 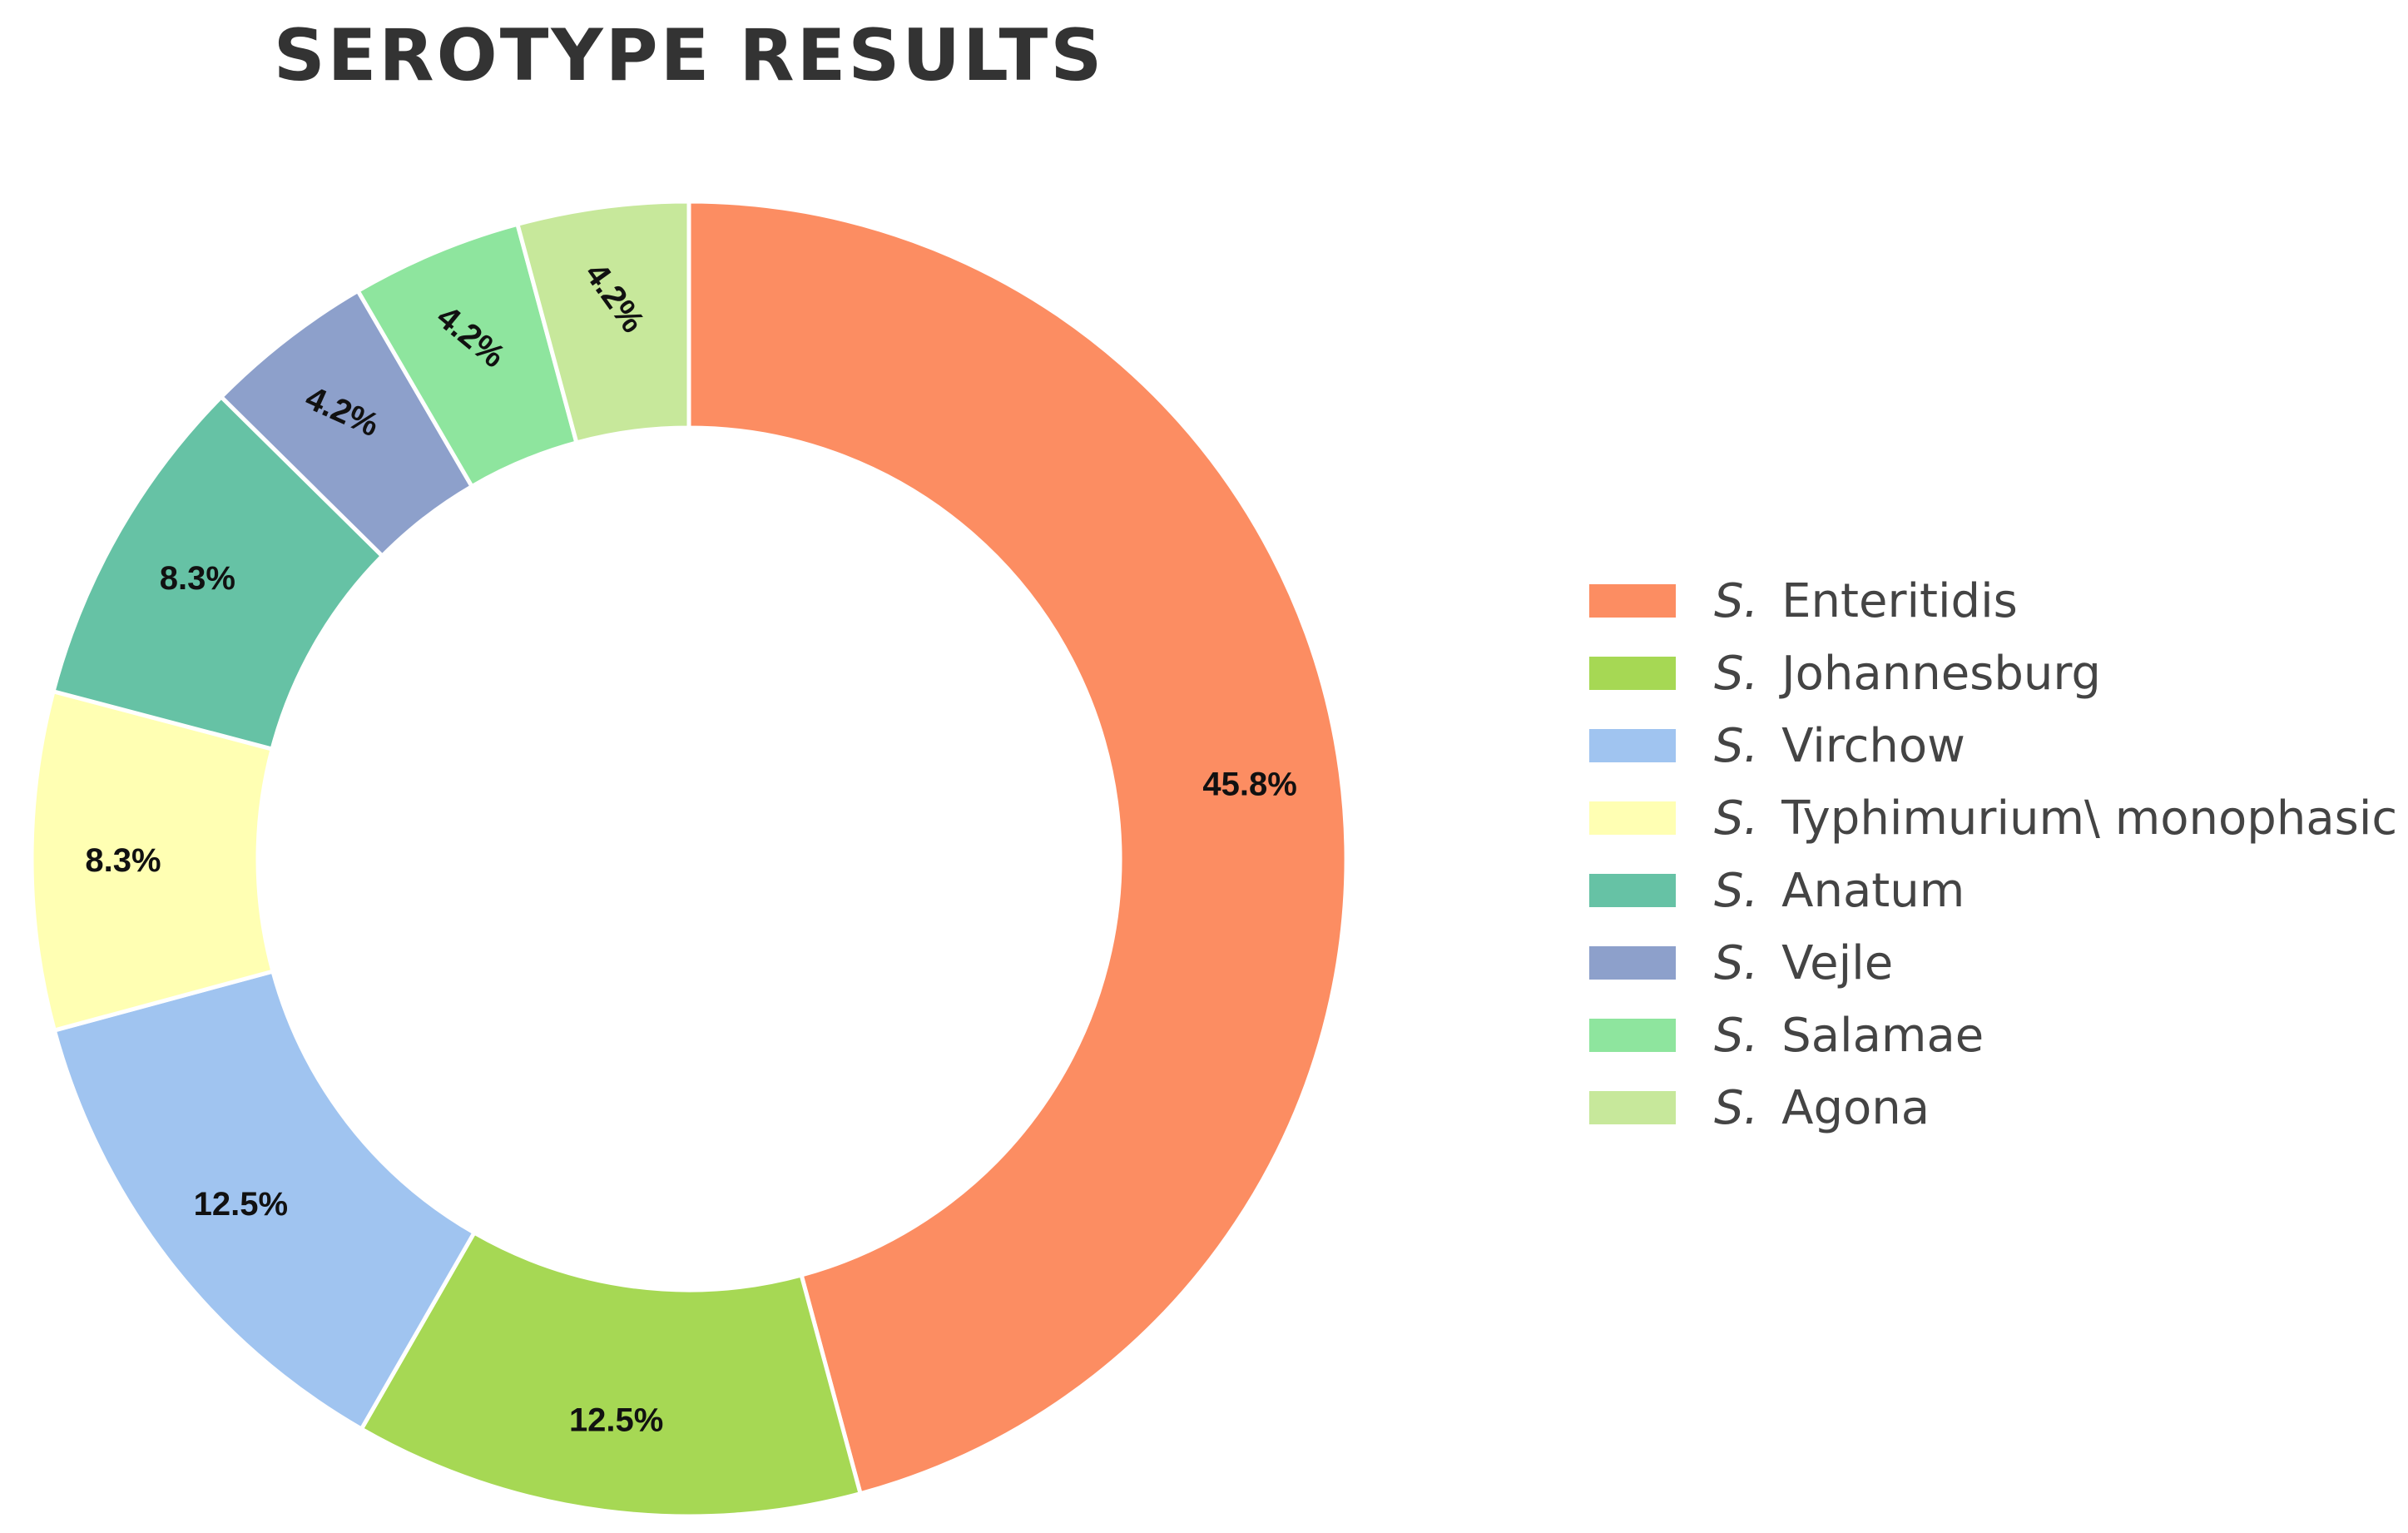 I want to click on legend-label-johannesburg: S. Johannesburg, so click(x=1908, y=674).